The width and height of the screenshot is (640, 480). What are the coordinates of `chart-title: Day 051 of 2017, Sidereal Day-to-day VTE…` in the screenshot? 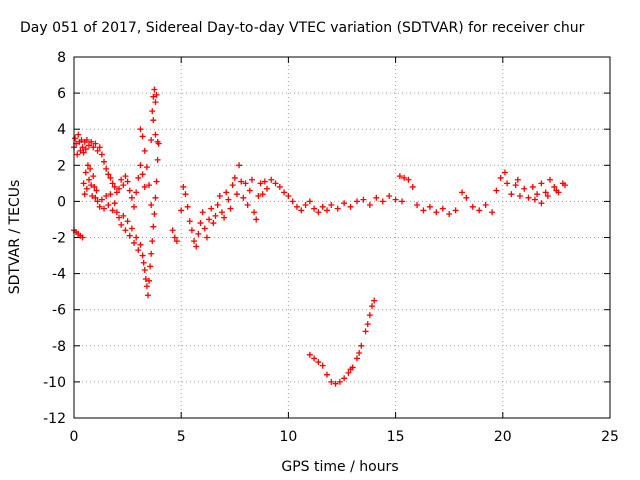 It's located at (302, 28).